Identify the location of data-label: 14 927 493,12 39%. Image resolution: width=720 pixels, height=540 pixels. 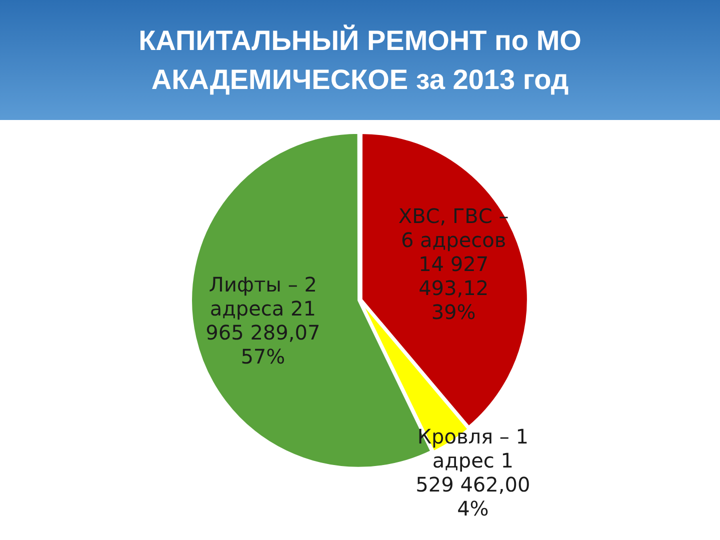
(453, 288).